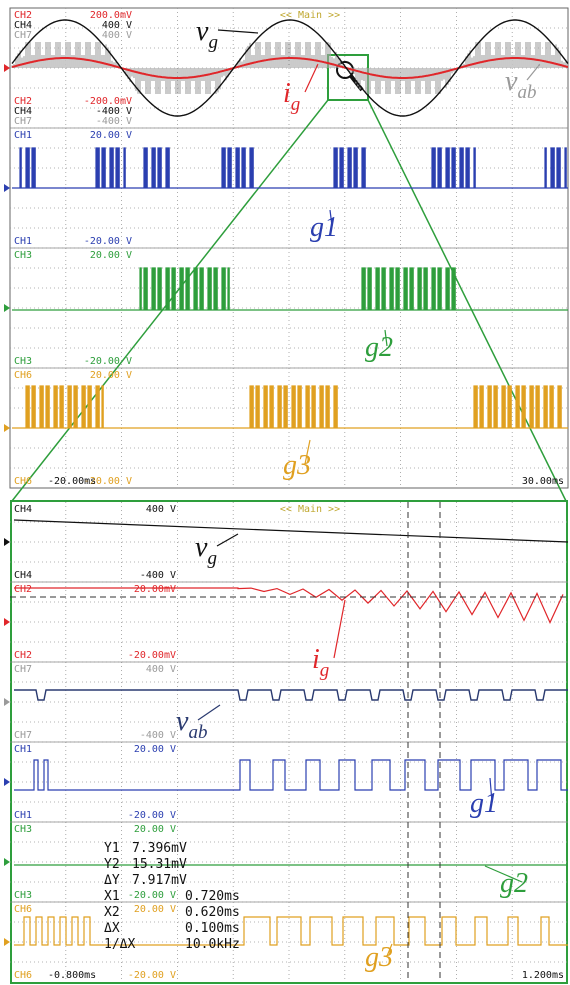 Image resolution: width=570 pixels, height=985 pixels. Describe the element at coordinates (212, 944) in the screenshot. I see `measurement-value: 10.0kHz` at that location.